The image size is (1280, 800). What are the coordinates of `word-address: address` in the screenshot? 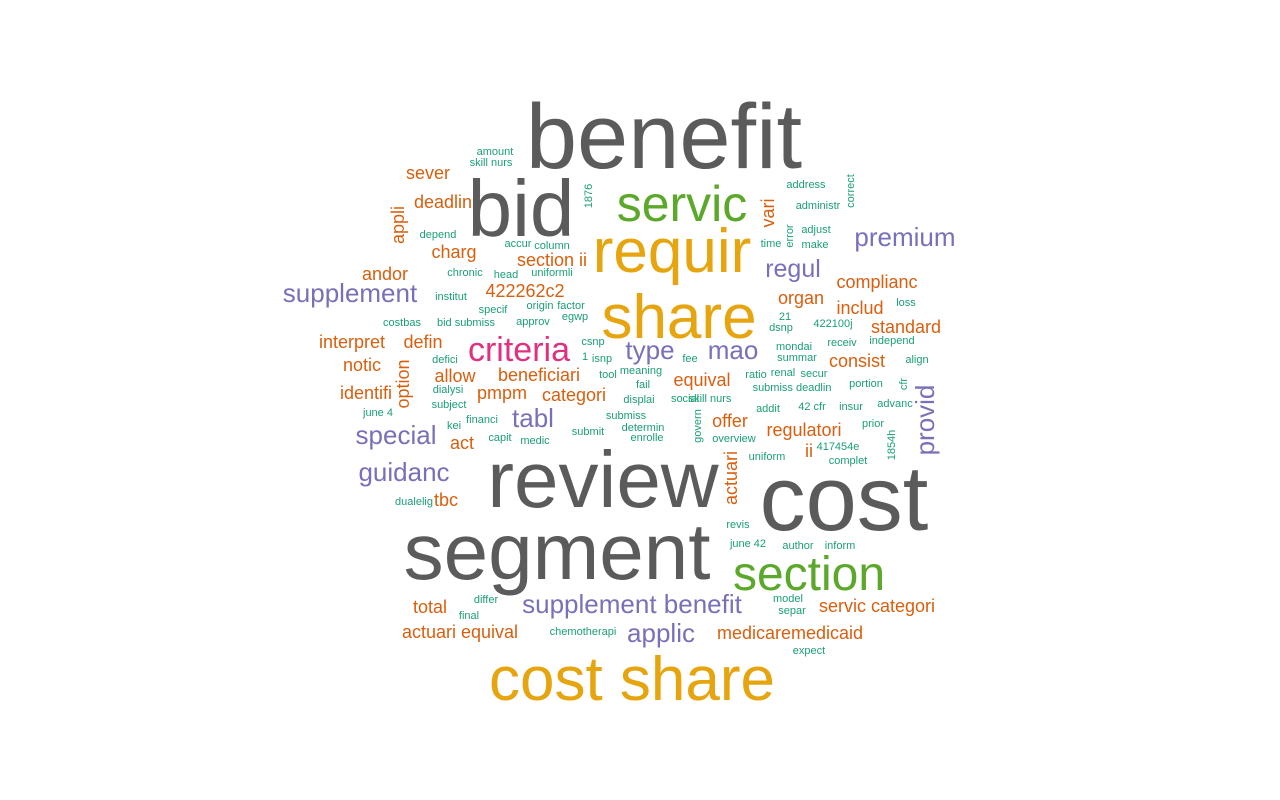 It's located at (806, 185).